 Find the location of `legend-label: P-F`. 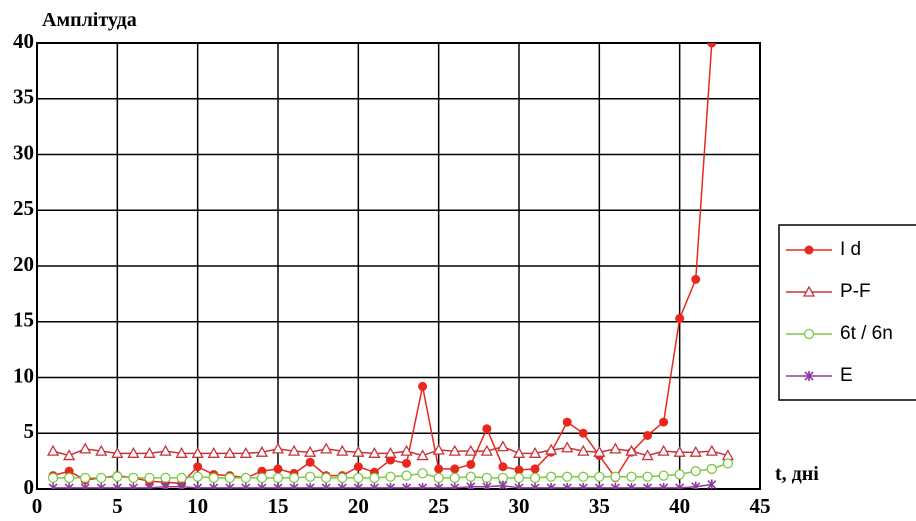

legend-label: P-F is located at coordinates (855, 291).